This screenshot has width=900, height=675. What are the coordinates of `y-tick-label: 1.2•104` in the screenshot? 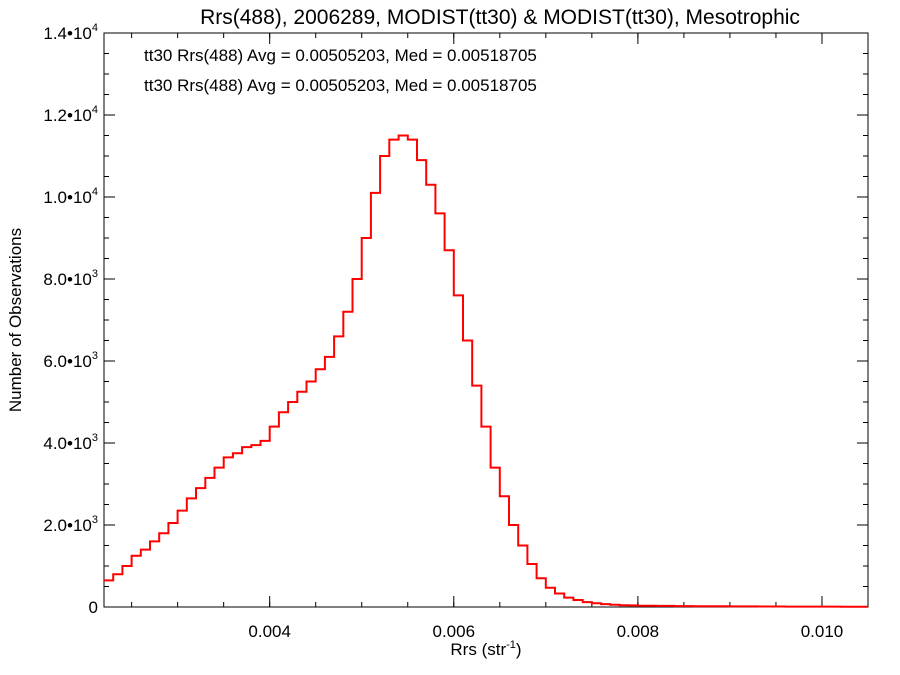 It's located at (70, 114).